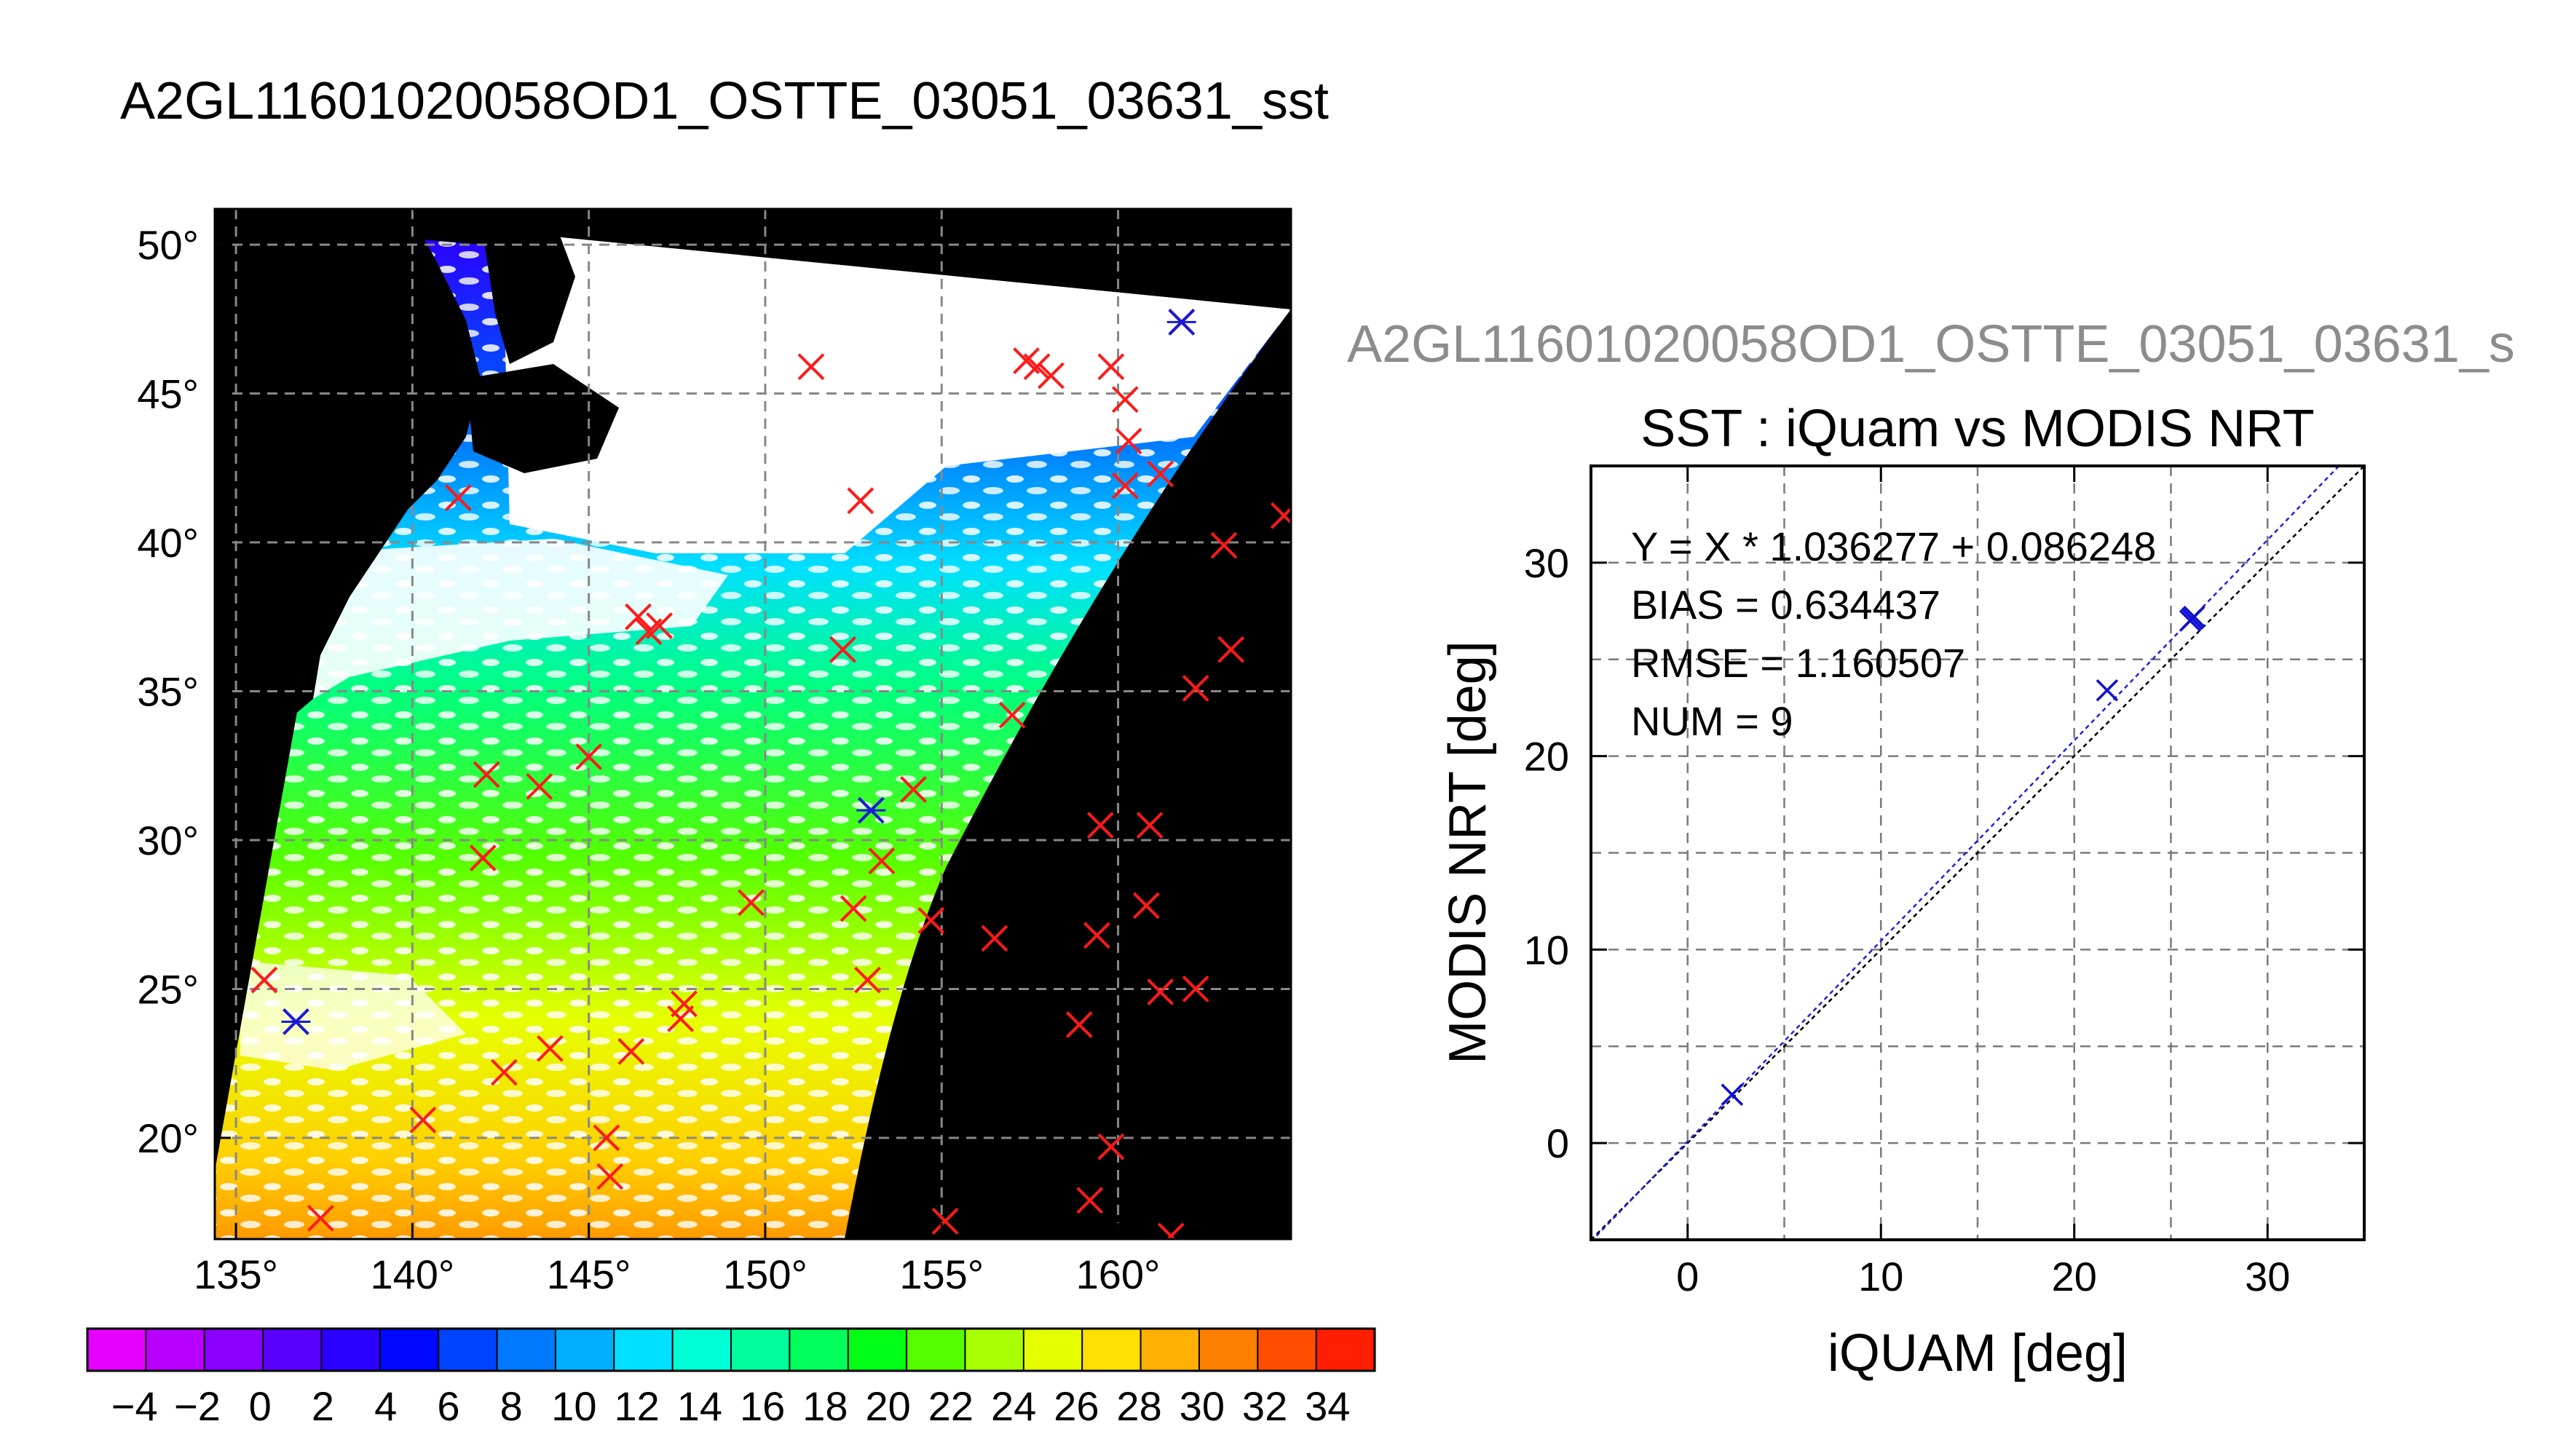 Image resolution: width=2555 pixels, height=1456 pixels. What do you see at coordinates (1785, 605) in the screenshot?
I see `bias-value: BIAS = 0.634437` at bounding box center [1785, 605].